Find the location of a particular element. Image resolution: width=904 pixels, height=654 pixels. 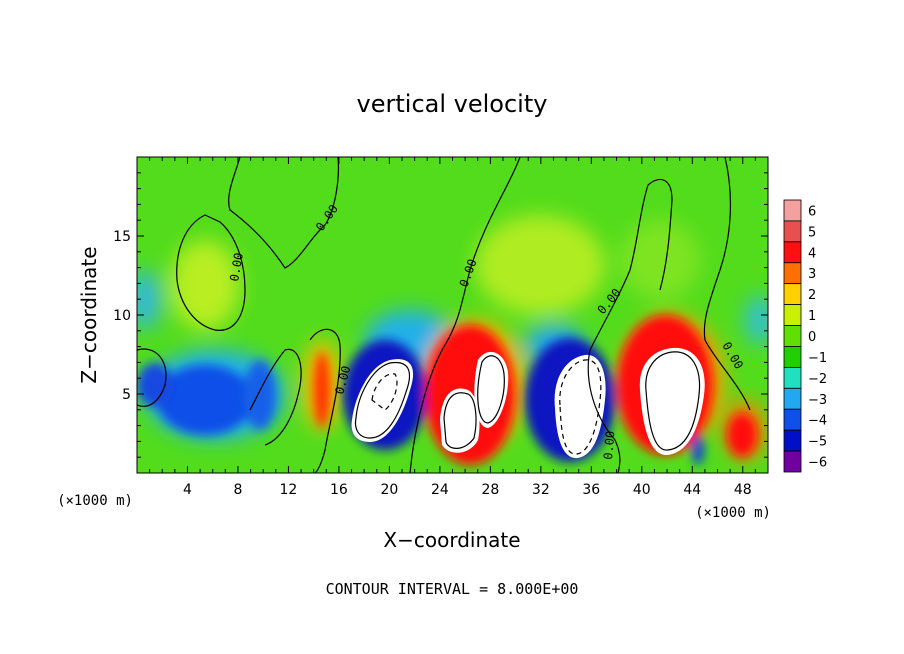

x-tick-label-10: 44 is located at coordinates (692, 490).